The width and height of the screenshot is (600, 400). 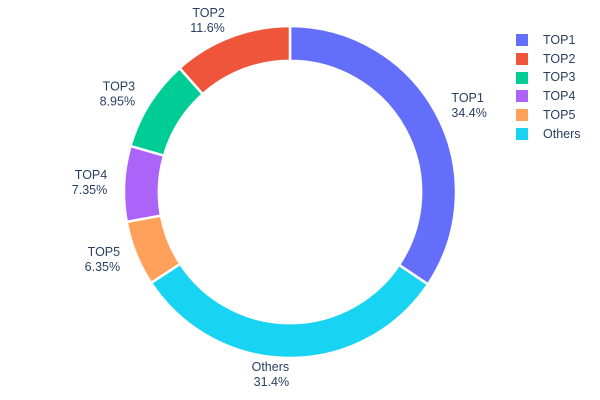 What do you see at coordinates (207, 20) in the screenshot?
I see `slice-label-top2: TOP2 11.6%` at bounding box center [207, 20].